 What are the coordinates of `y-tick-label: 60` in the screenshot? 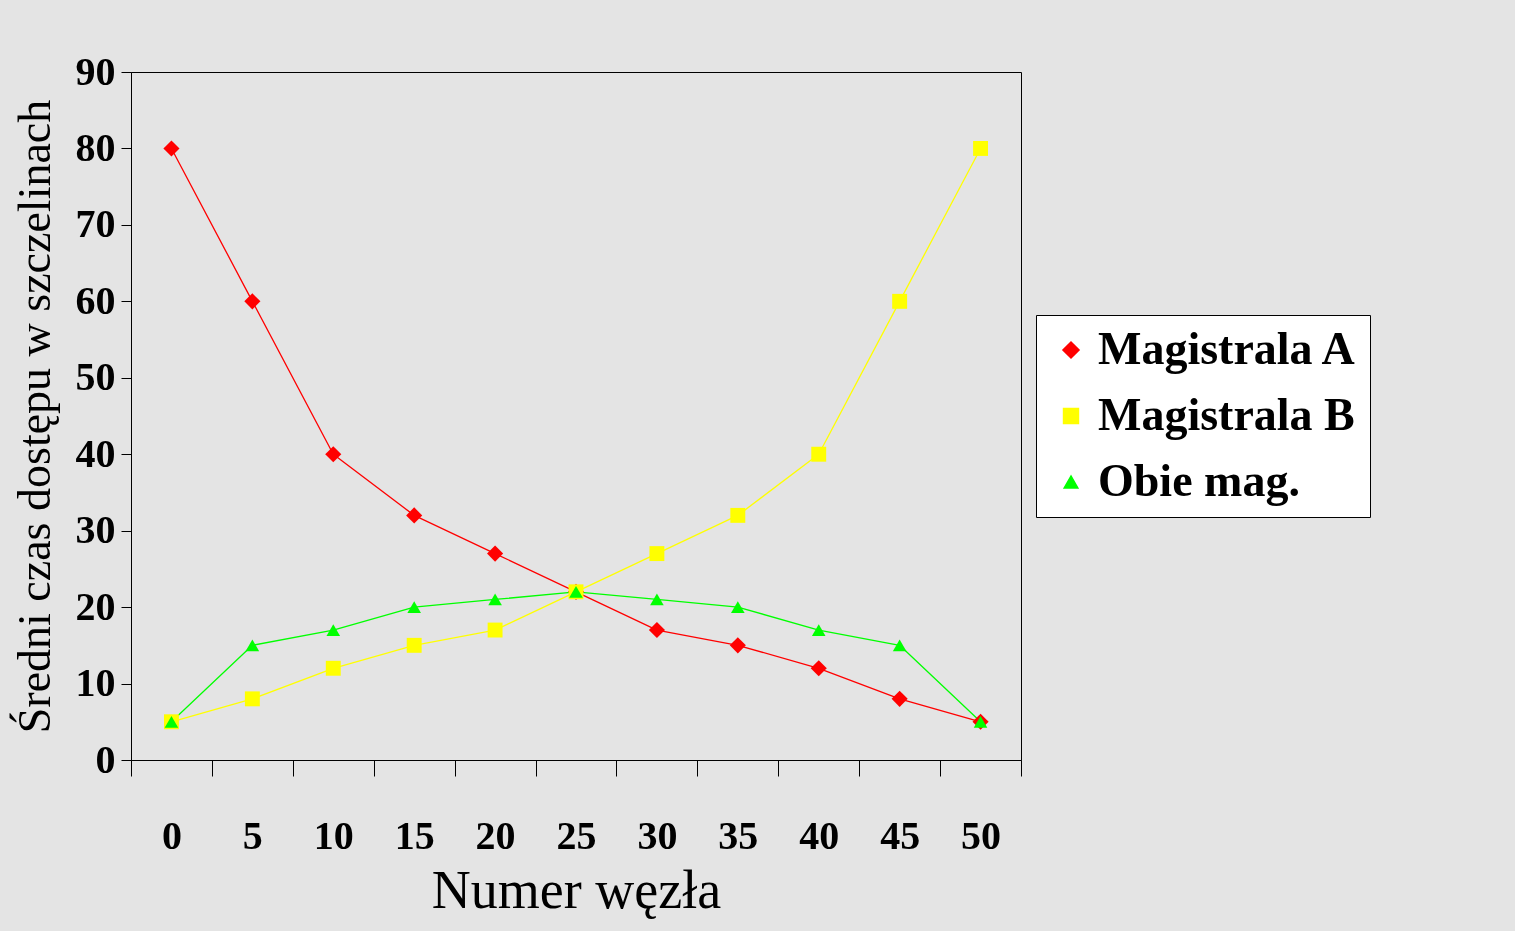 It's located at (95, 300).